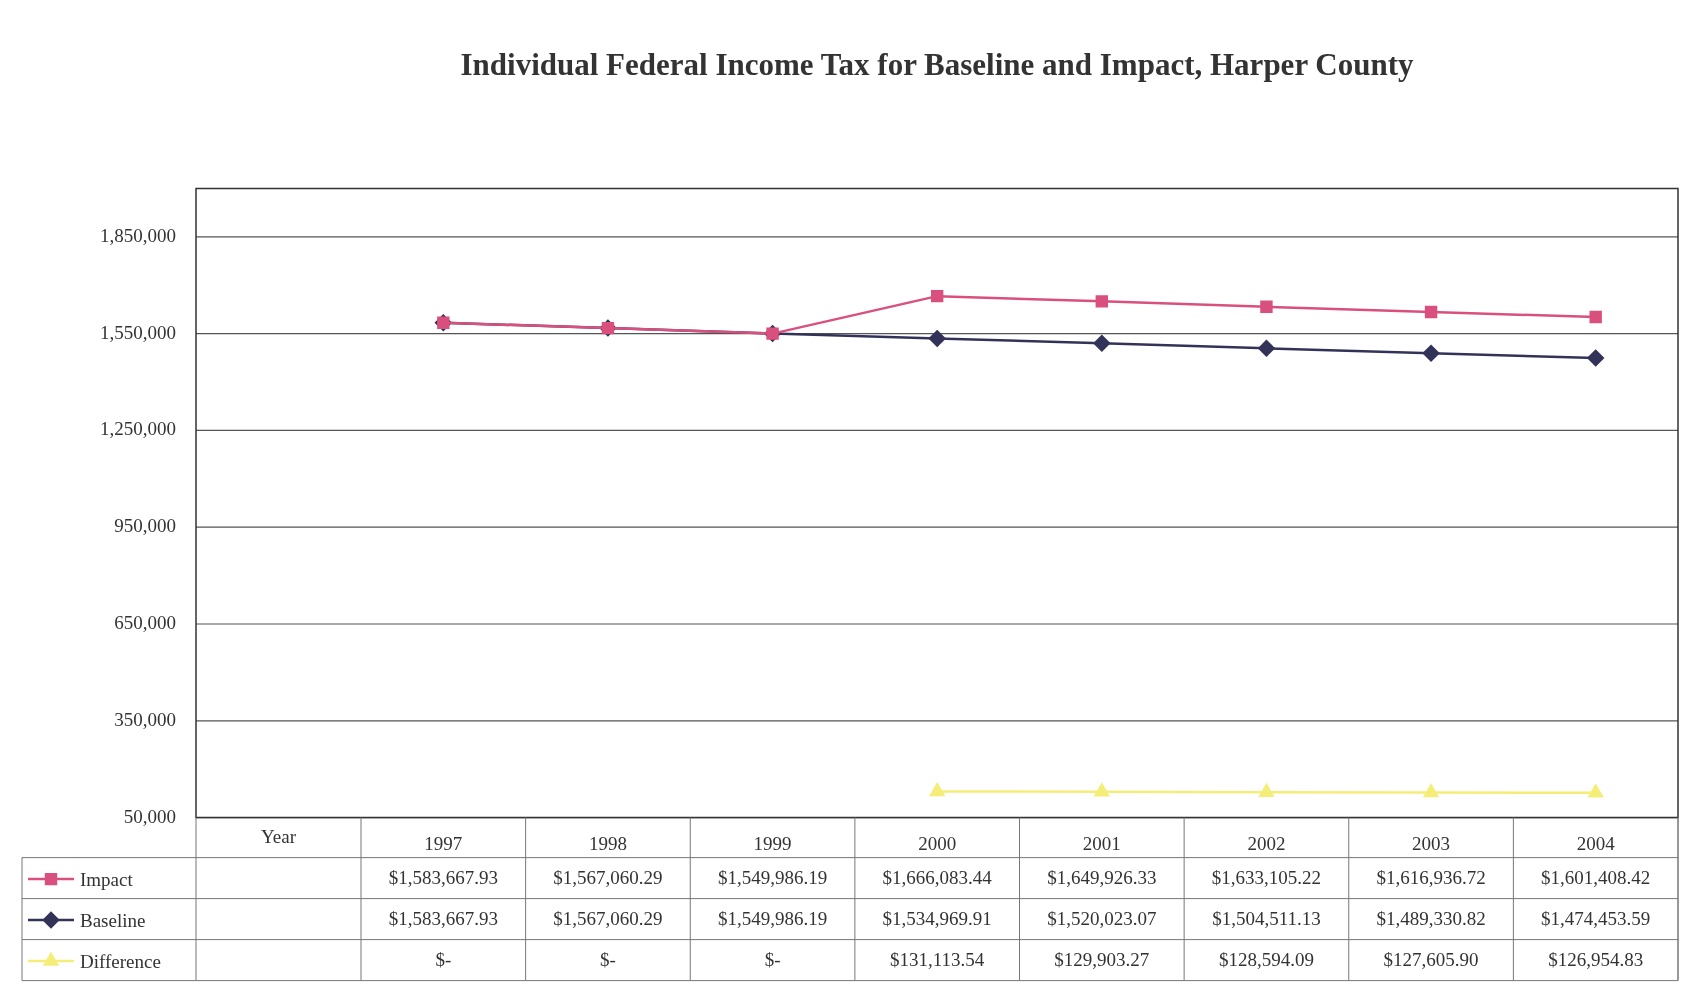  I want to click on x-axis-title: Year, so click(278, 837).